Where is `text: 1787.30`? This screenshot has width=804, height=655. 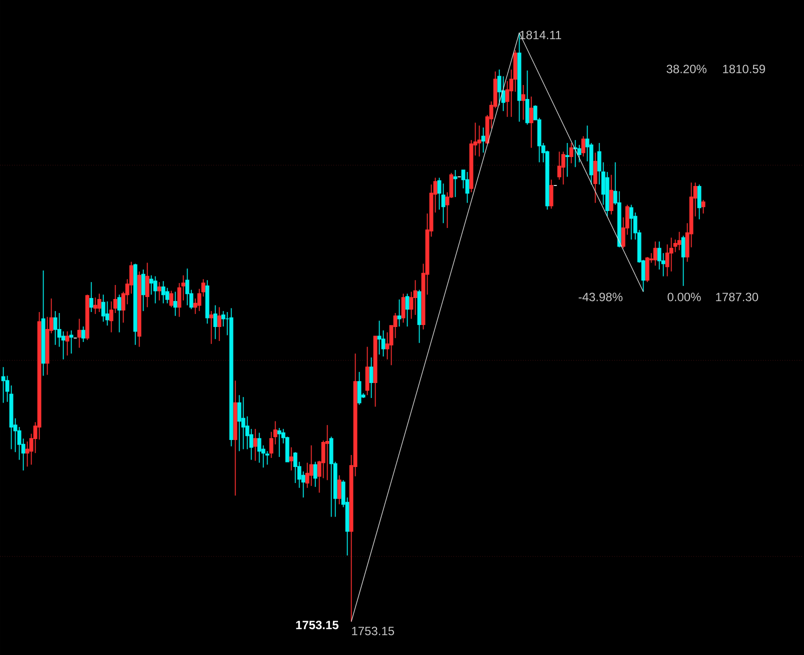 text: 1787.30 is located at coordinates (737, 297).